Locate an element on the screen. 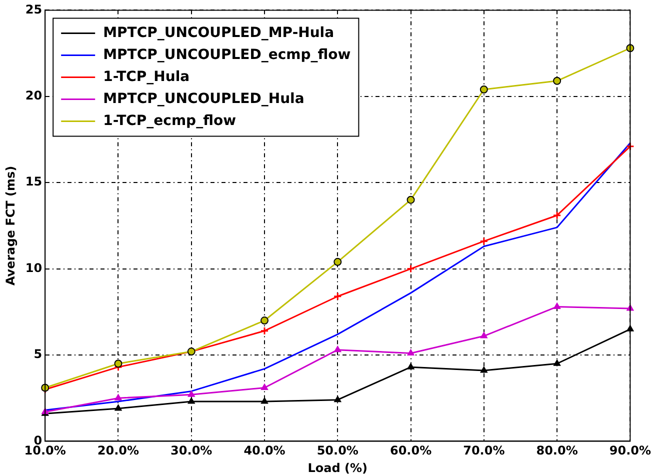  legend-label: MPTCP_UNCOUPLED_Hula is located at coordinates (203, 98).